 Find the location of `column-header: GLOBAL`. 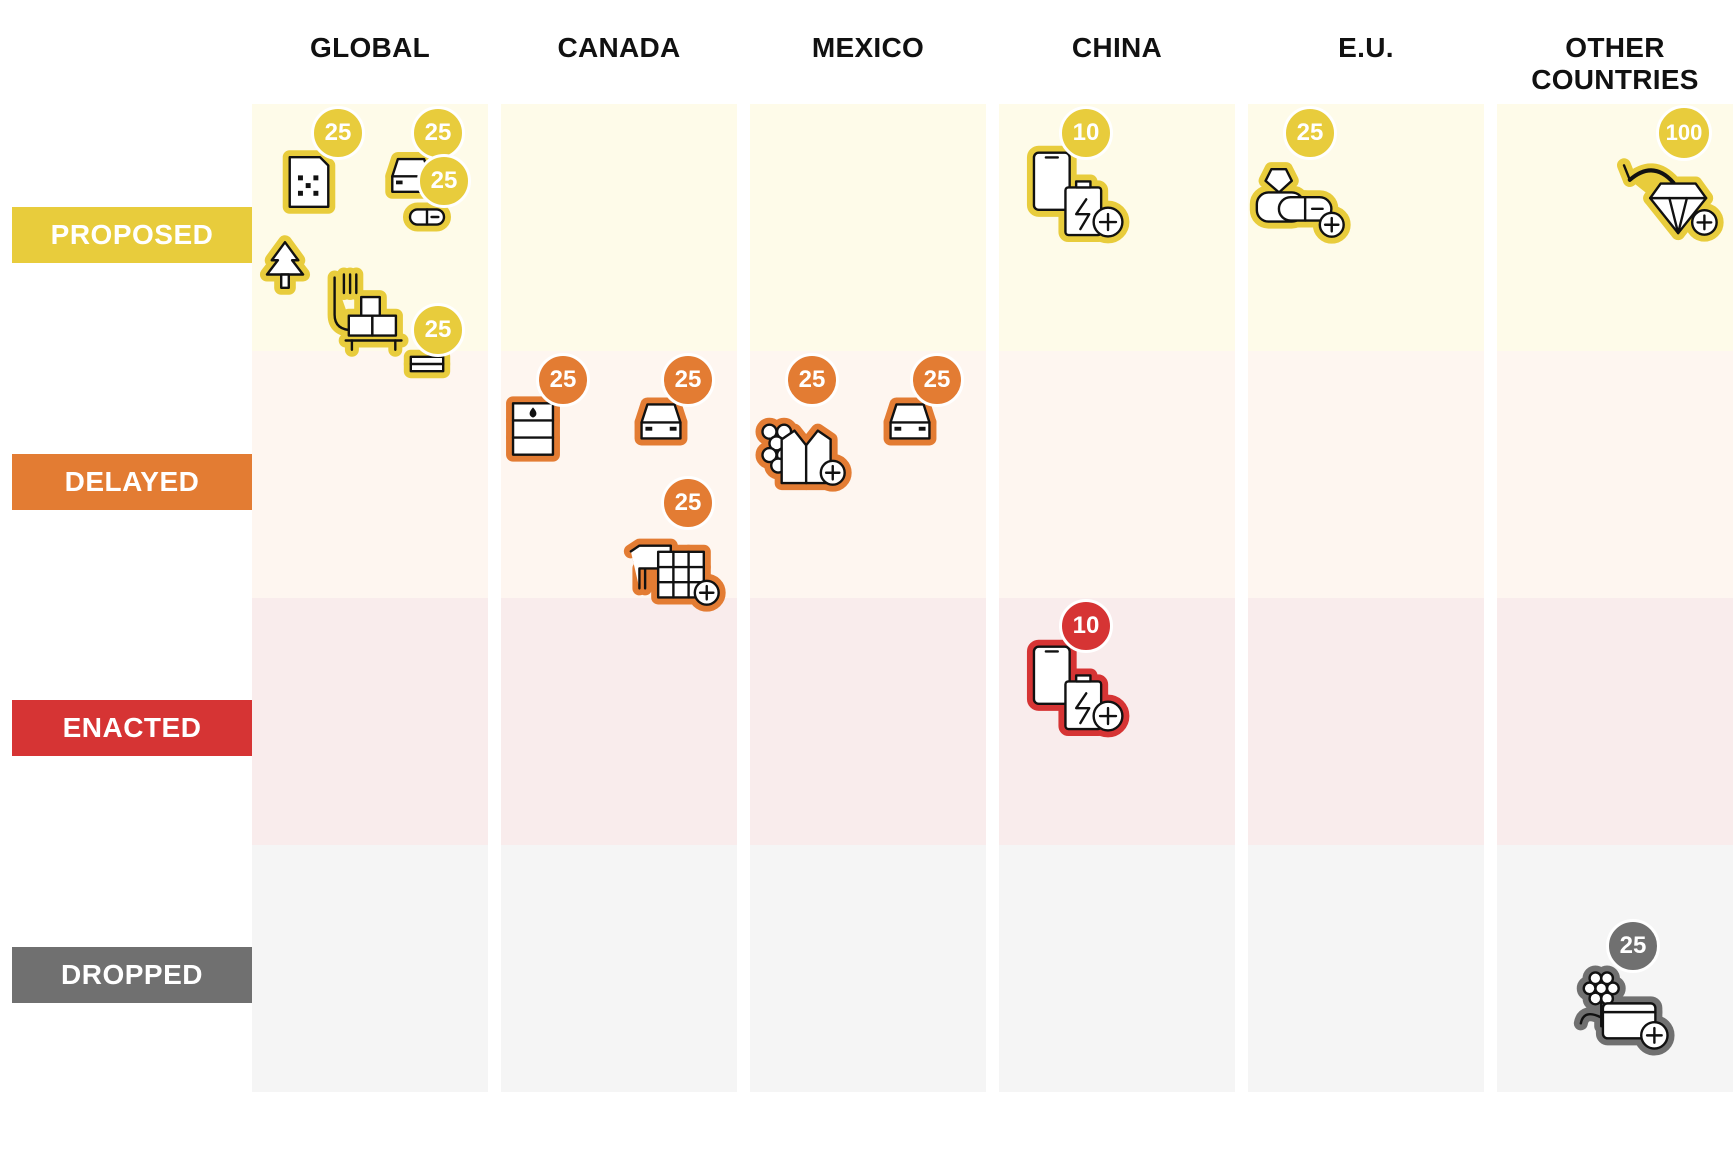

column-header: GLOBAL is located at coordinates (369, 47).